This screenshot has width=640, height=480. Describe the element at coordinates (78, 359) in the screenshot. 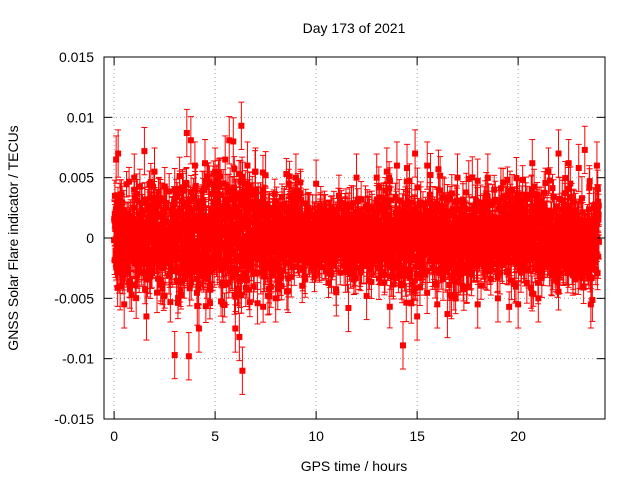

I see `y-tick-label: -0.01` at that location.